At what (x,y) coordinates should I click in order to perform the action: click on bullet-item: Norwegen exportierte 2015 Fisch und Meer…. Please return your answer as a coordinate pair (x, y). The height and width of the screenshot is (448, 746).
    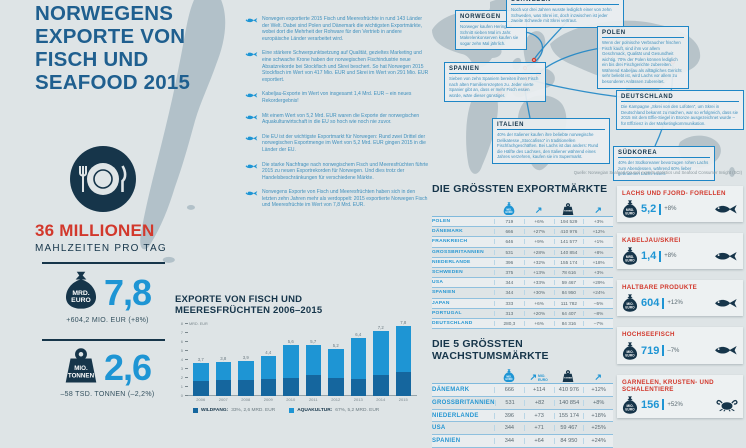
    Looking at the image, I should click on (337, 29).